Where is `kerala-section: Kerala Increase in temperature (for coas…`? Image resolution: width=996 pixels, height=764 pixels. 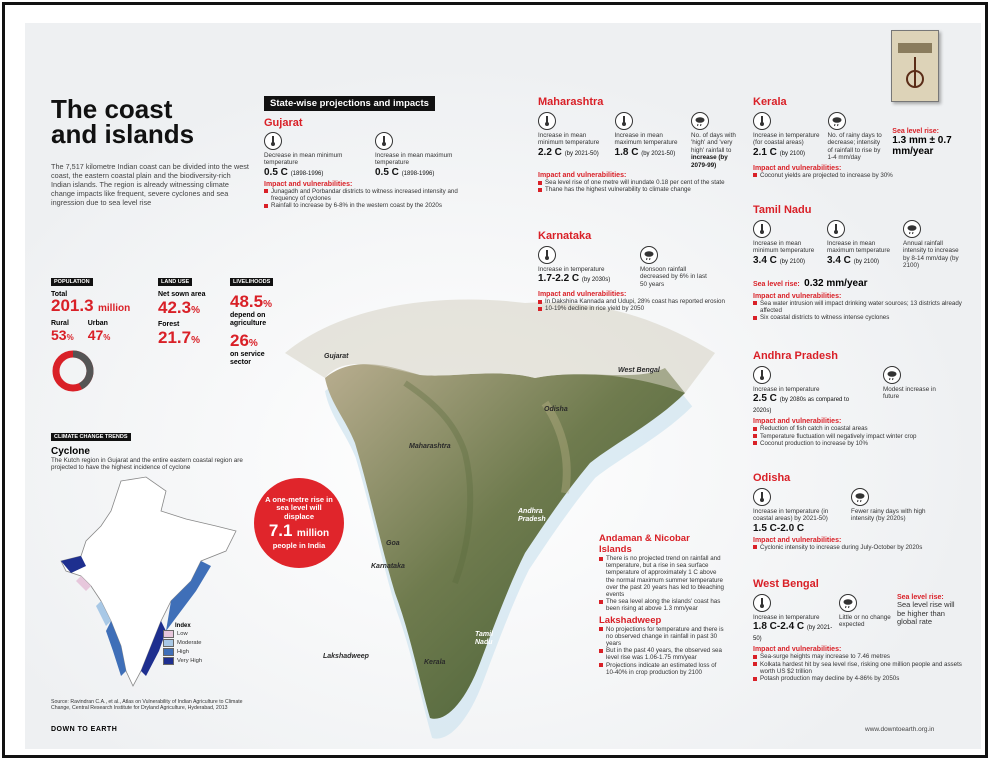
kerala-section: Kerala Increase in temperature (for coas… is located at coordinates (853, 137).